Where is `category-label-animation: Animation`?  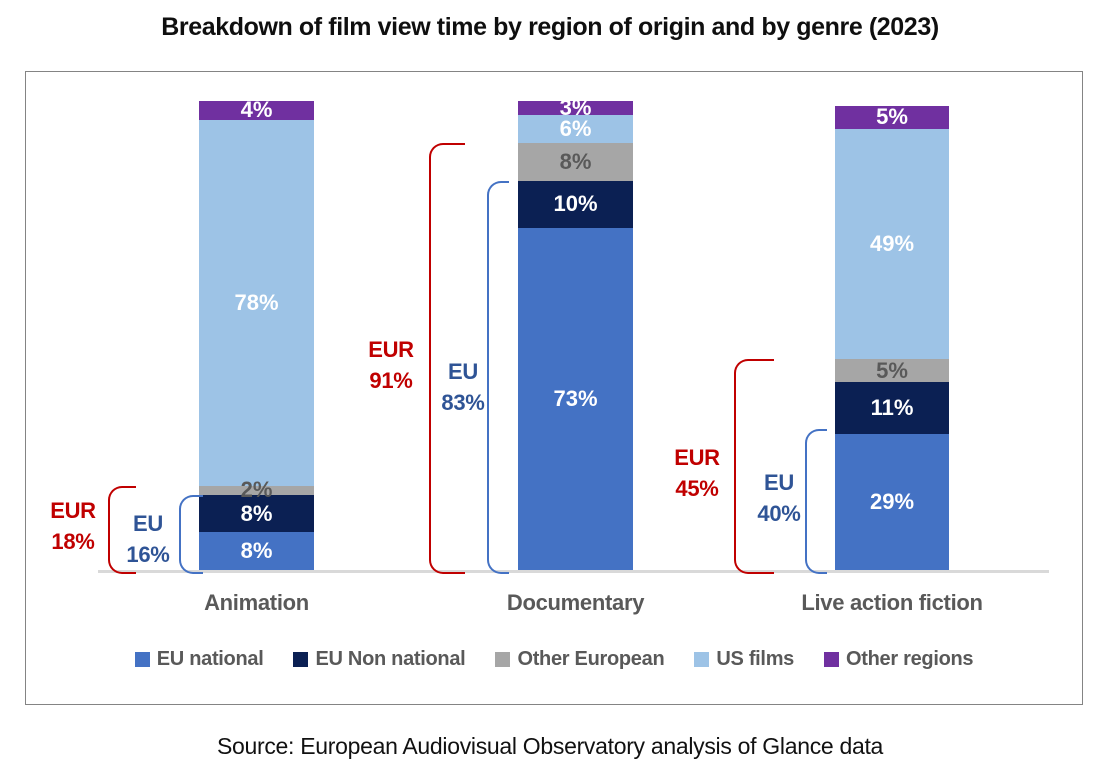 category-label-animation: Animation is located at coordinates (256, 602).